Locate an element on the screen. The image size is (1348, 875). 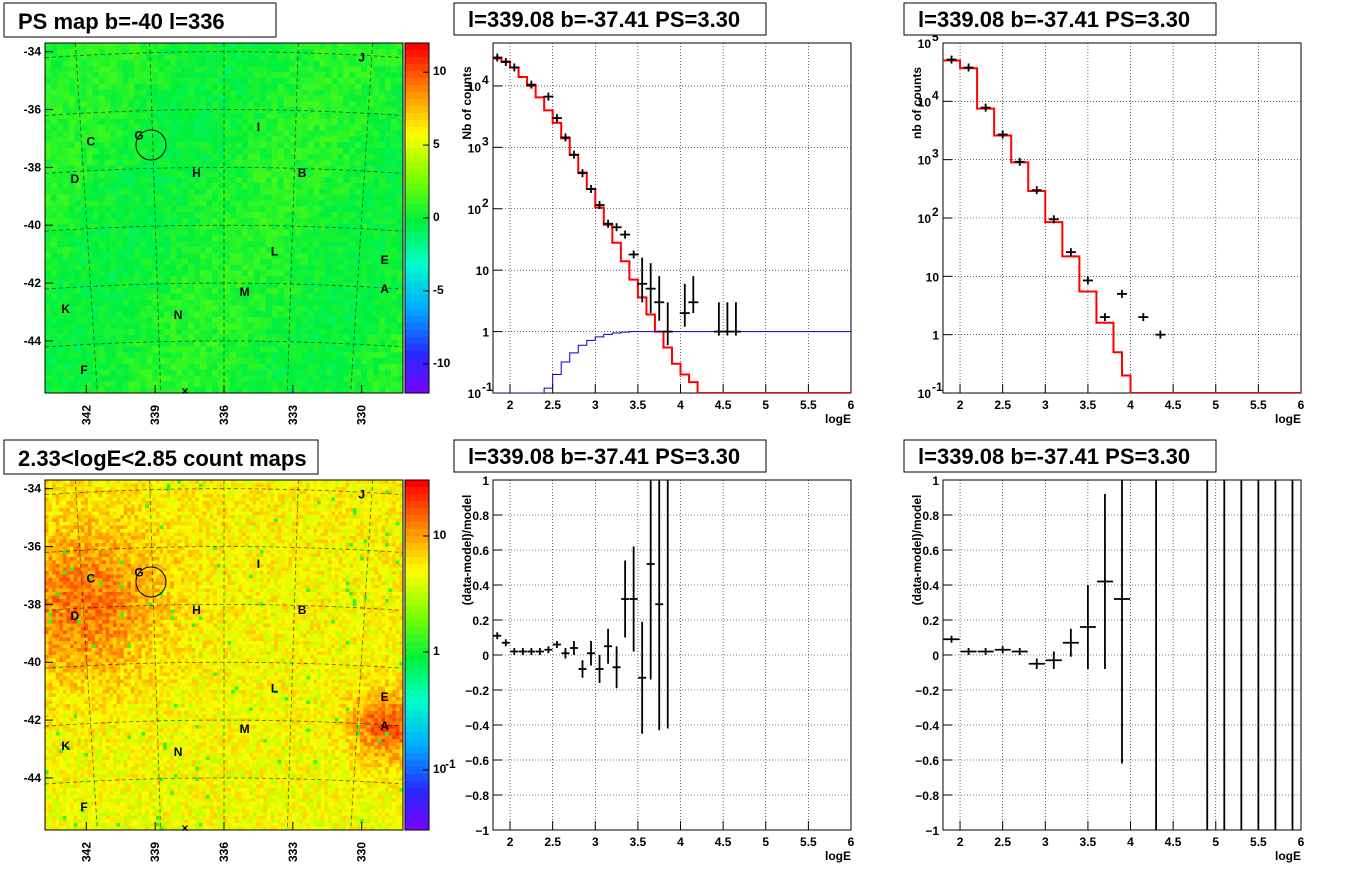
map1-ytick-label: -36 is located at coordinates (33, 110).